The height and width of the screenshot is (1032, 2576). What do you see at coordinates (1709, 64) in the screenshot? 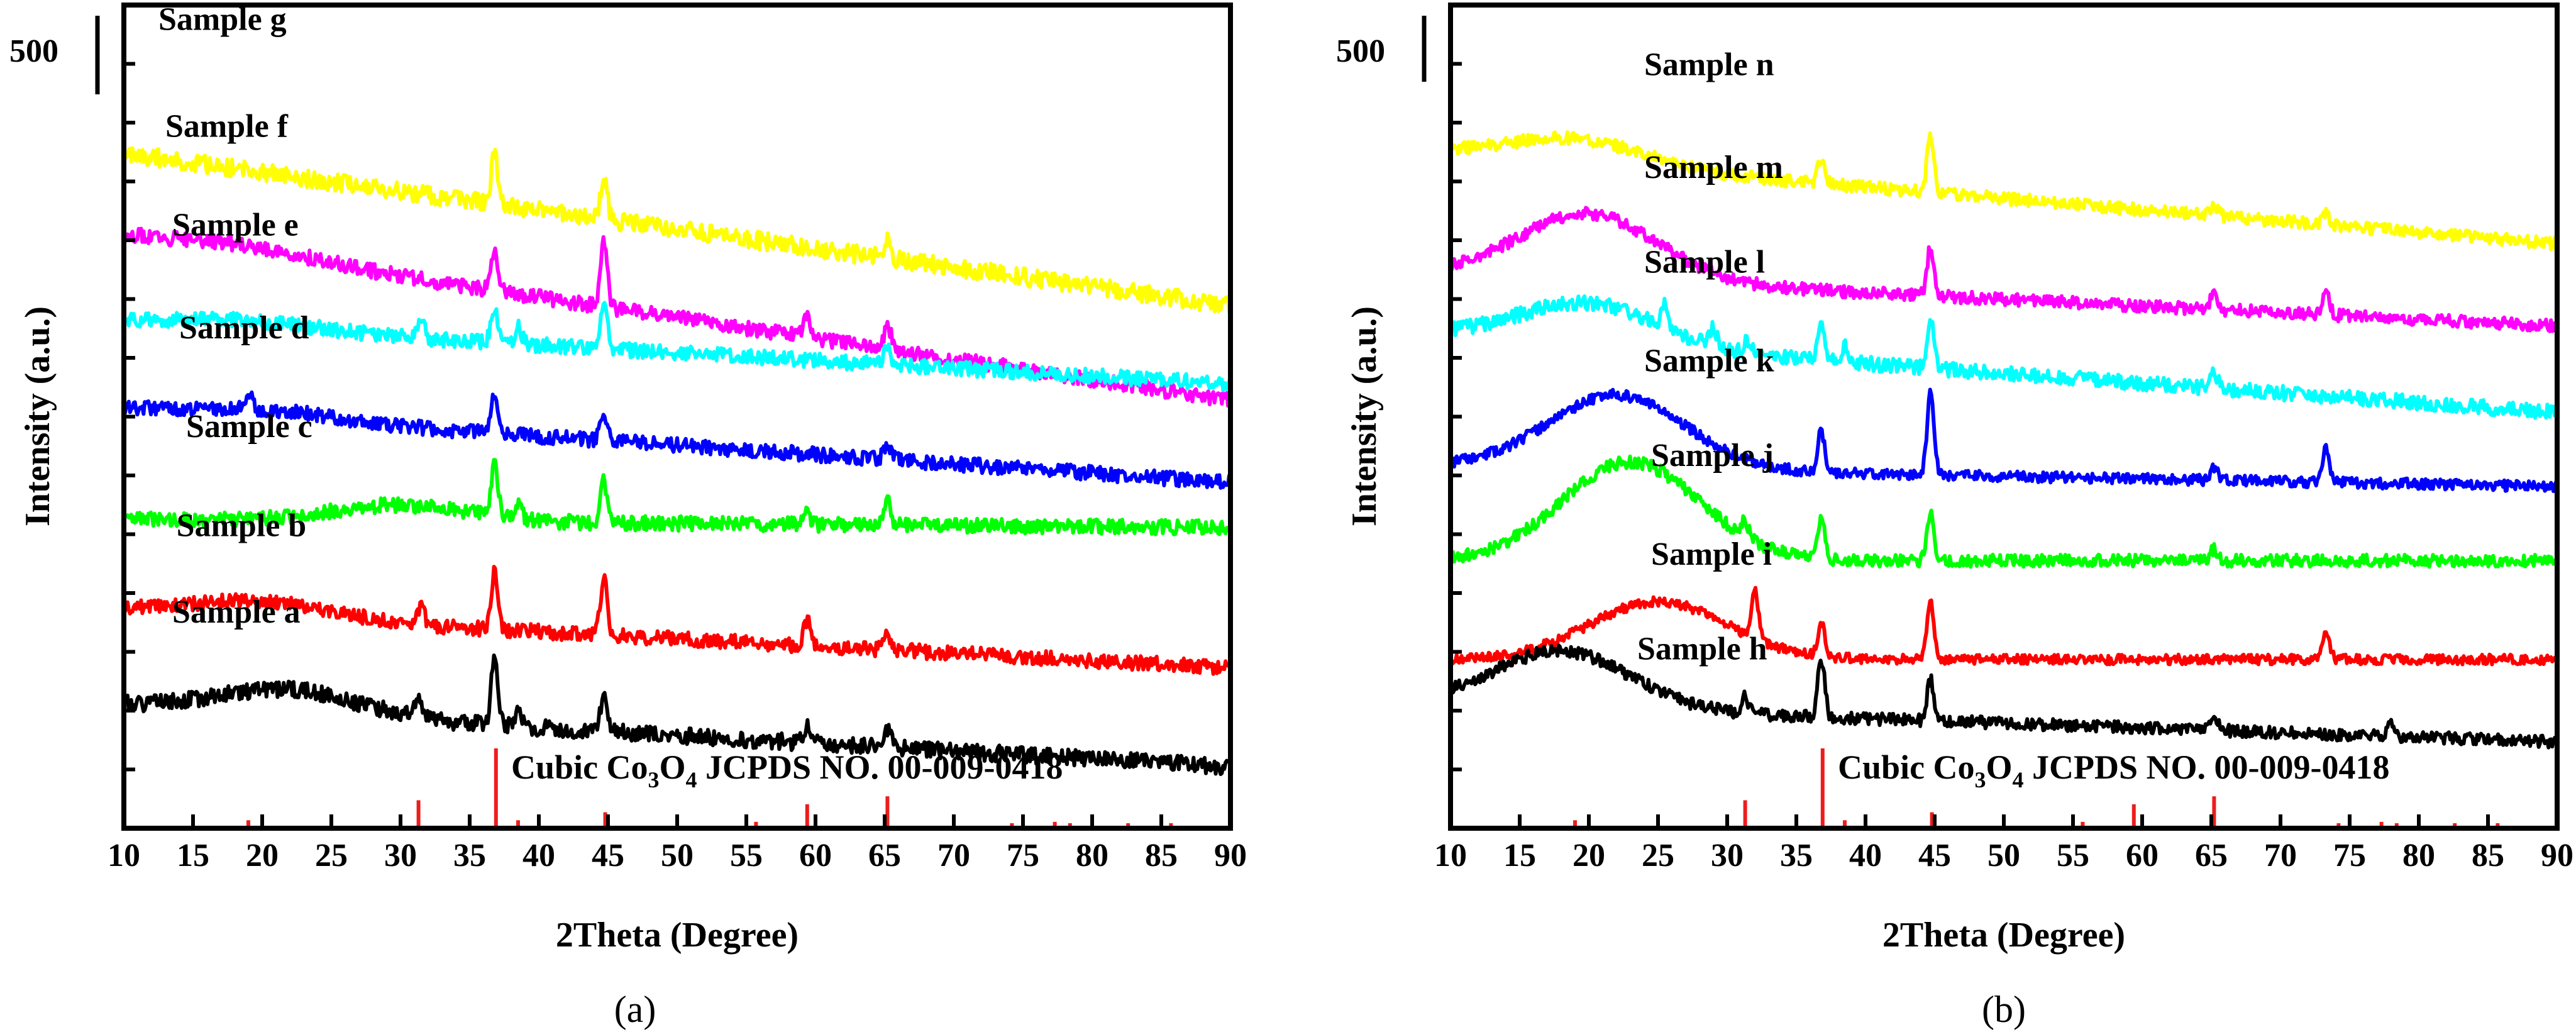
I see `series-label-sample-n: Sample n` at bounding box center [1709, 64].